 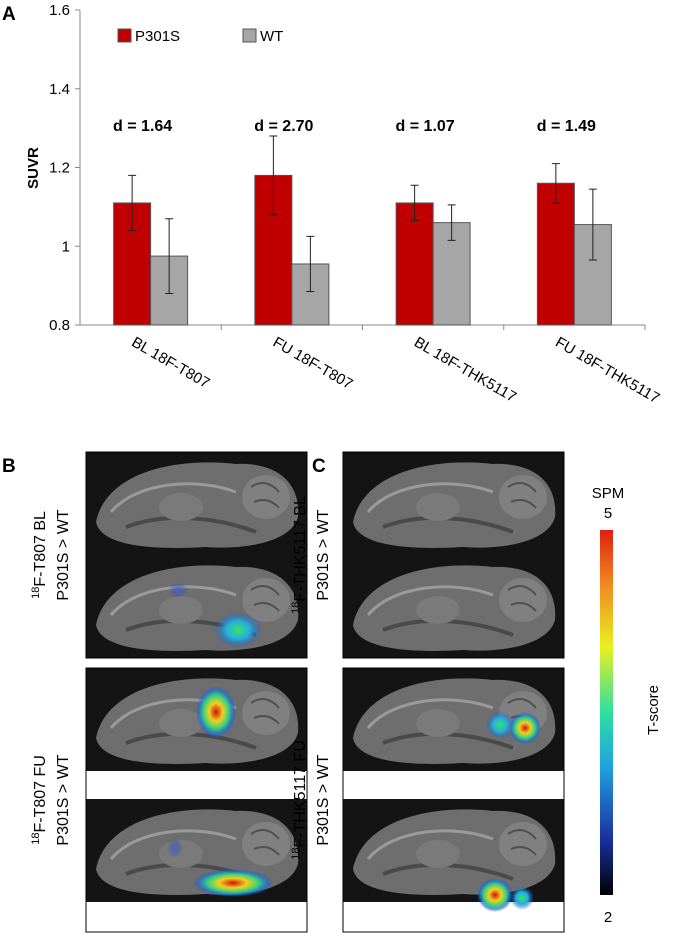 I want to click on annotation: d = 1.64, so click(x=142, y=126).